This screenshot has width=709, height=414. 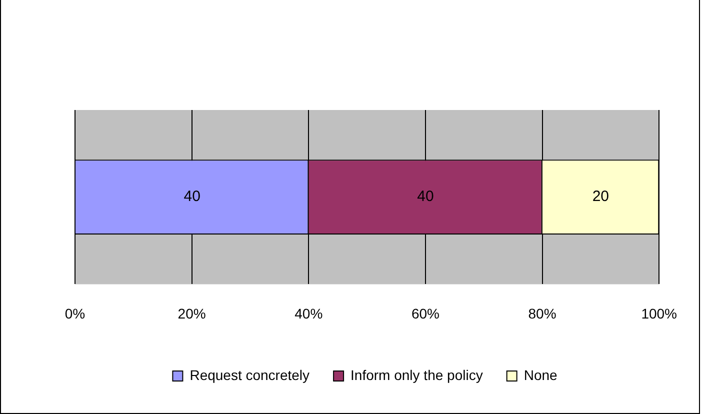 I want to click on data-label: 20, so click(x=601, y=197).